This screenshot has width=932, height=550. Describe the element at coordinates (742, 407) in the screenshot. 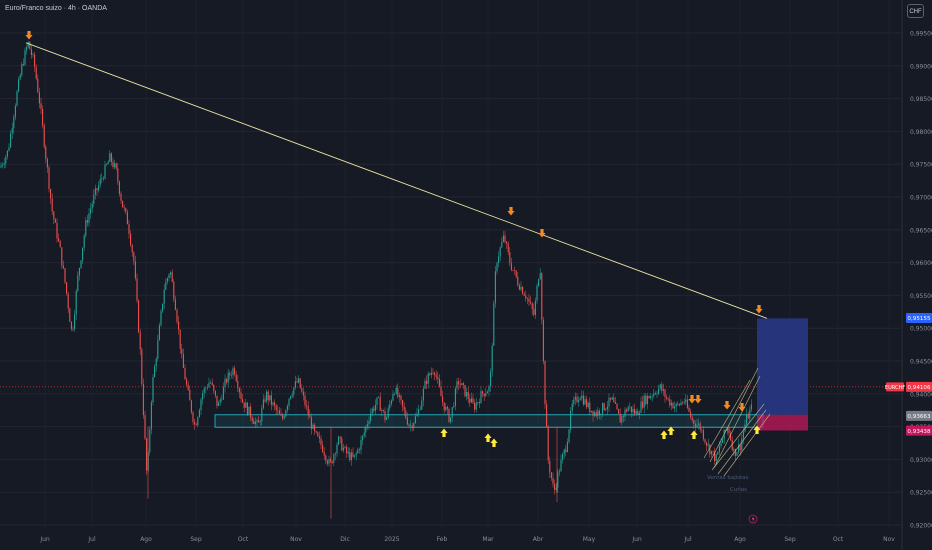

I see `arrow-down-icon` at that location.